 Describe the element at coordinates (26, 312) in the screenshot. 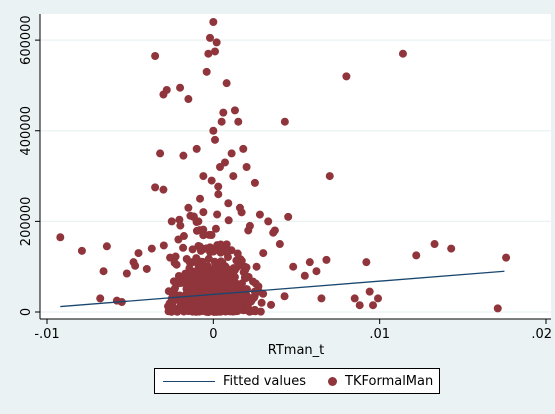

I see `y-tick-label: 0` at that location.